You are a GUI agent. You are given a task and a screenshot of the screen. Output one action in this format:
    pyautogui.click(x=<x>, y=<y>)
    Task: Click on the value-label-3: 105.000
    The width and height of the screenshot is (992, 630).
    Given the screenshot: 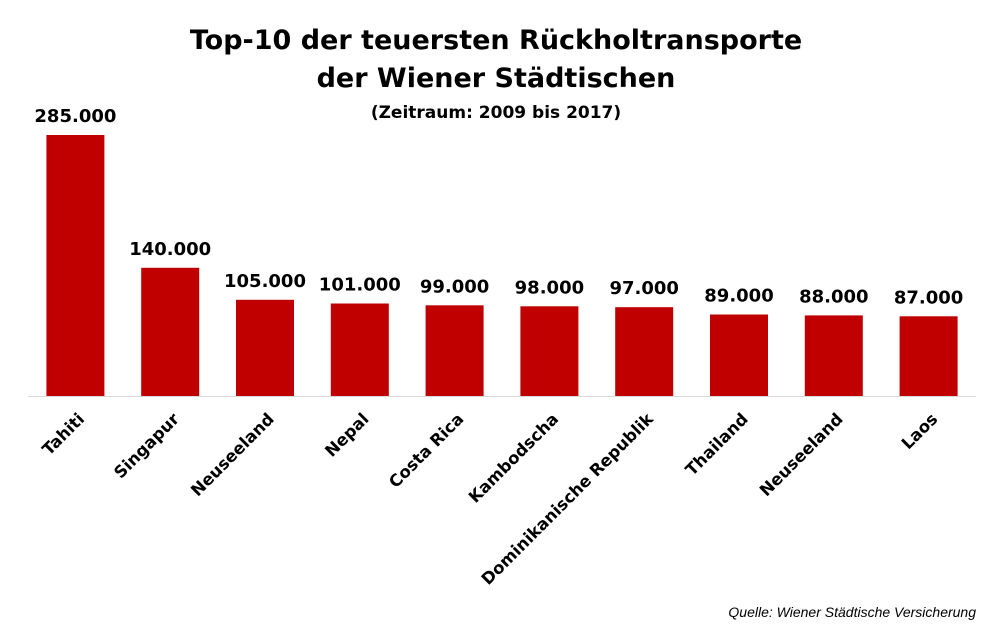 What is the action you would take?
    pyautogui.click(x=265, y=281)
    